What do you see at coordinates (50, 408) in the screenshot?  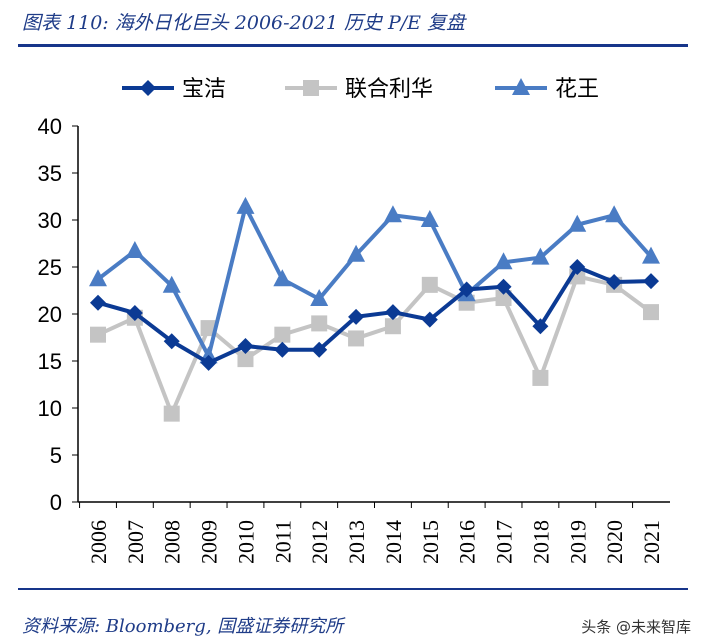 I see `y-tick-label: 10` at bounding box center [50, 408].